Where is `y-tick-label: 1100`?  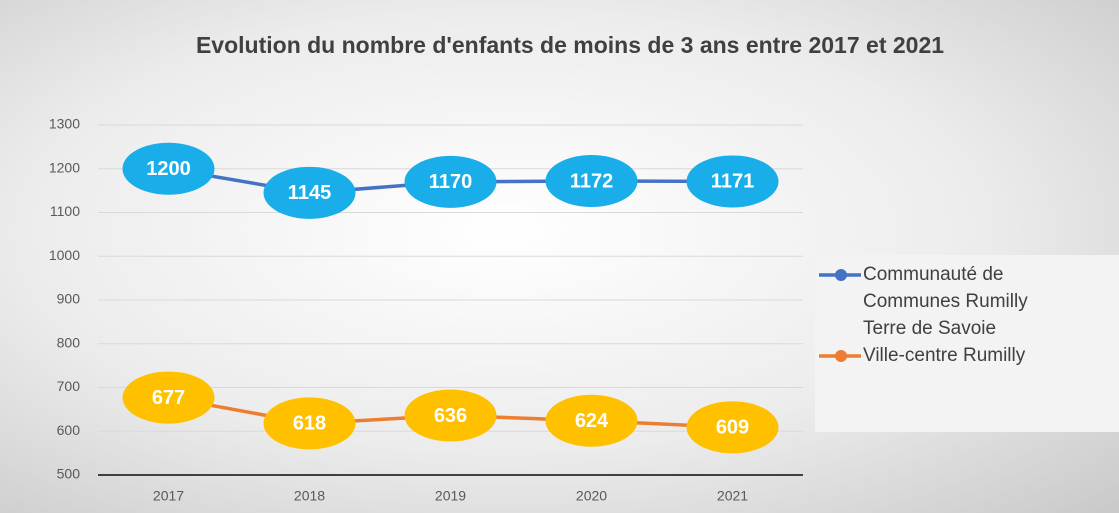
y-tick-label: 1100 is located at coordinates (65, 211).